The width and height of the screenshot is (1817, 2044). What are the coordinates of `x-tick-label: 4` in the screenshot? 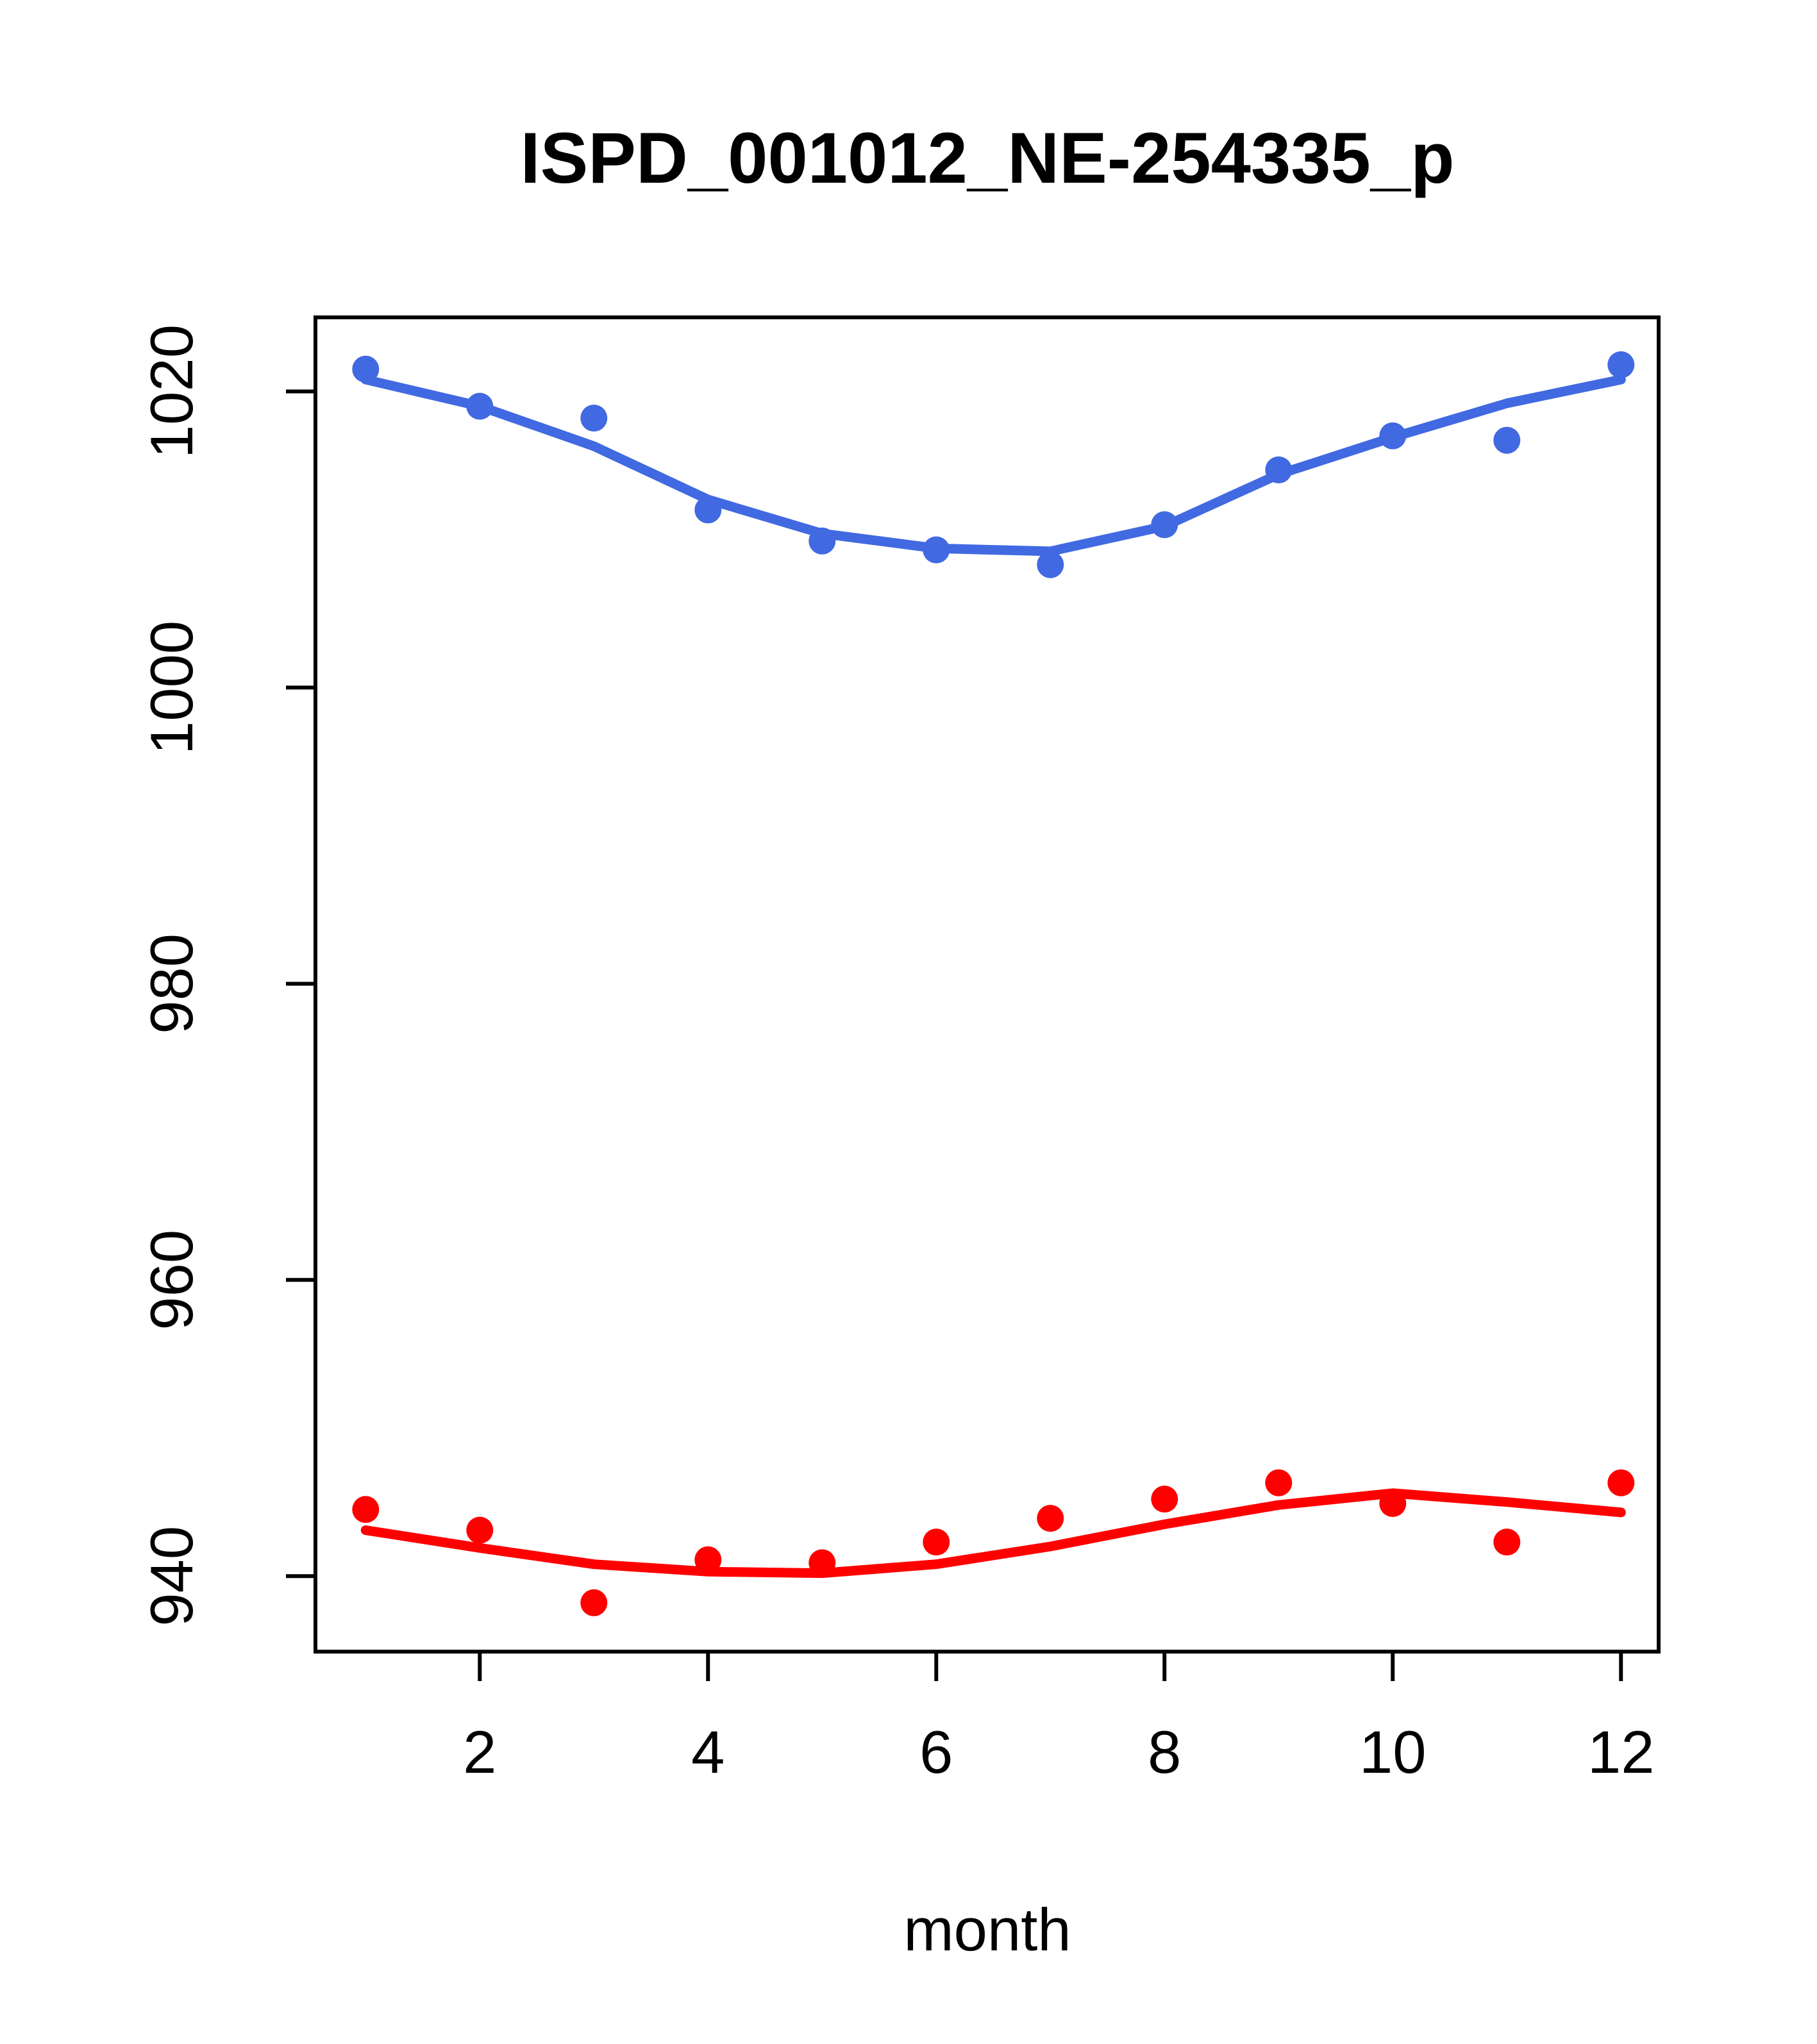 It's located at (707, 1752).